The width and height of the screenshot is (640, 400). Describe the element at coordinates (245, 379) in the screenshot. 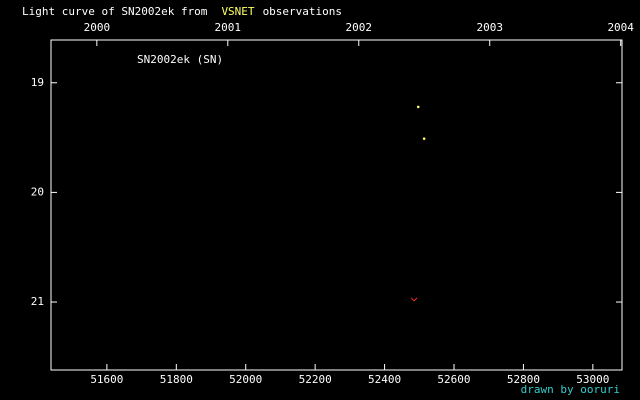

I see `x-tick-label: 52000` at that location.